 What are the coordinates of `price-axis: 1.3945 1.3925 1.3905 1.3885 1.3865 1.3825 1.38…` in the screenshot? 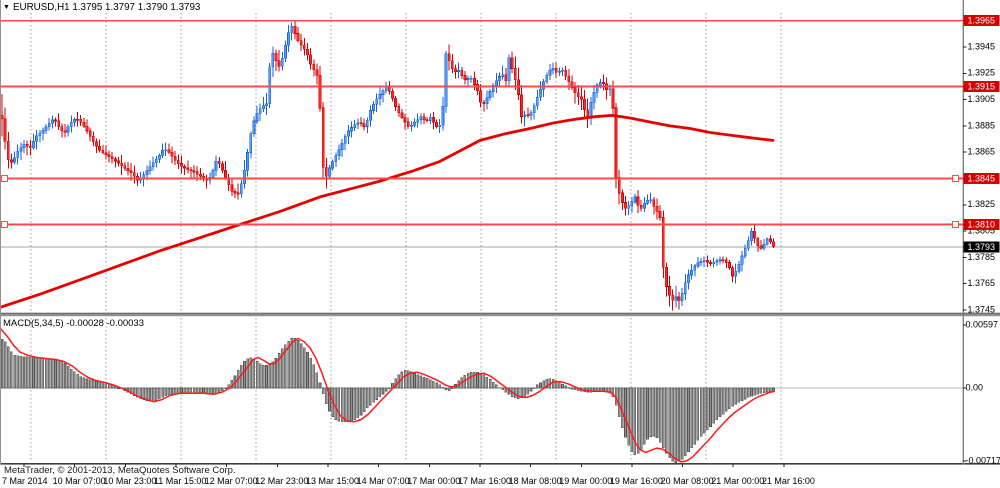 It's located at (981, 164).